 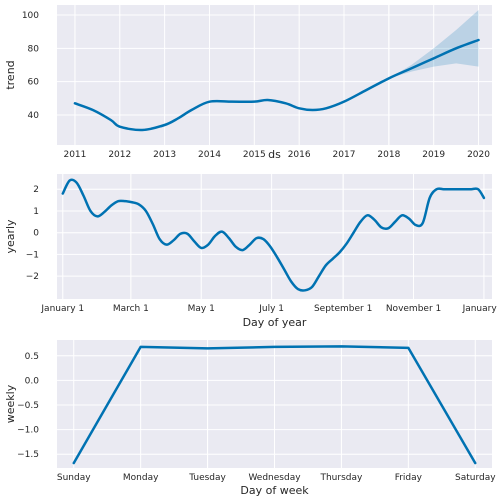 What do you see at coordinates (74, 478) in the screenshot?
I see `weekly-xtick-label-0: Sunday` at bounding box center [74, 478].